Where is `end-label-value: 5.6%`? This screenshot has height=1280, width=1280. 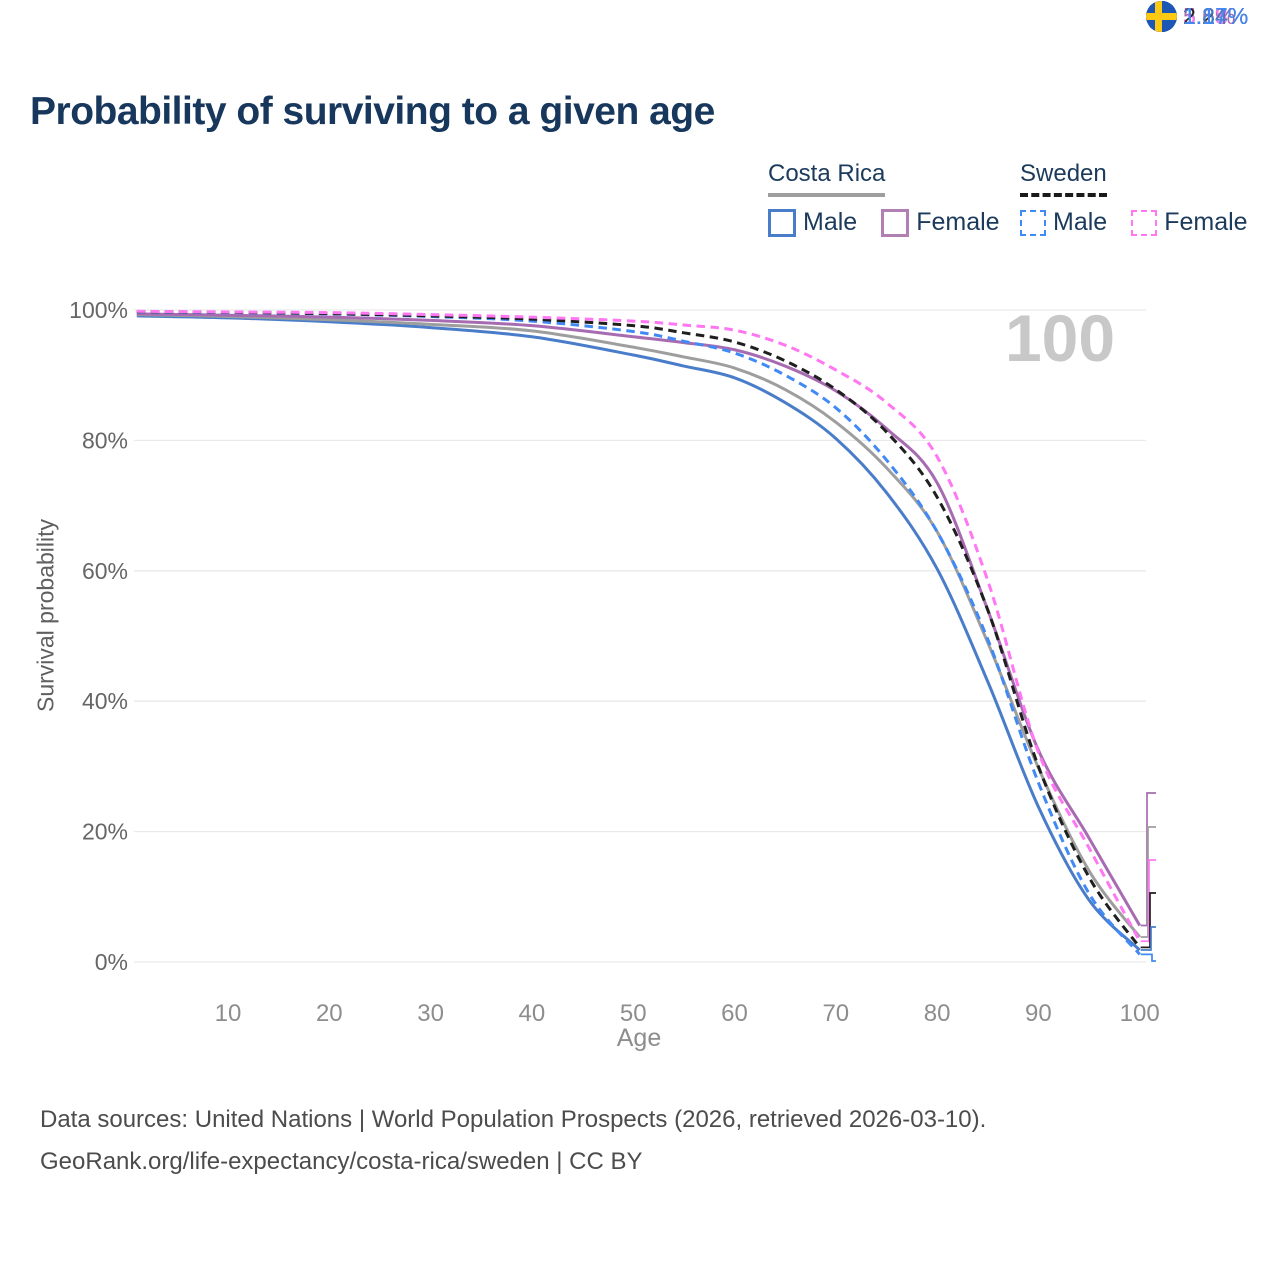 end-label-value: 5.6% is located at coordinates (1209, 15).